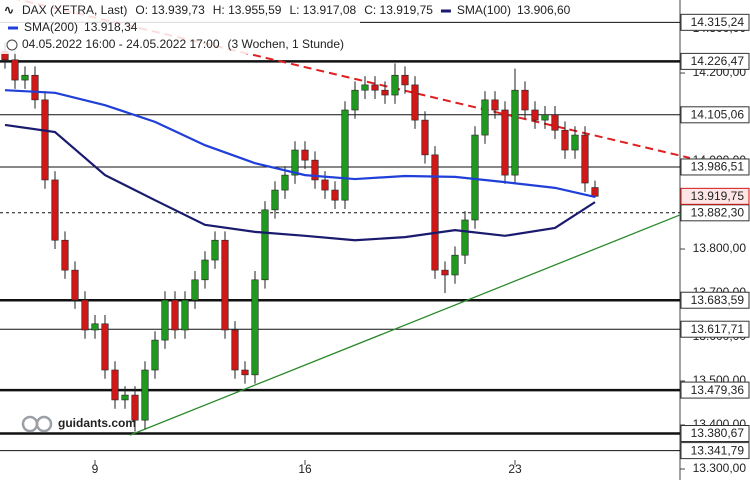  I want to click on ohlc-value: L: 13.917,08, so click(322, 10).